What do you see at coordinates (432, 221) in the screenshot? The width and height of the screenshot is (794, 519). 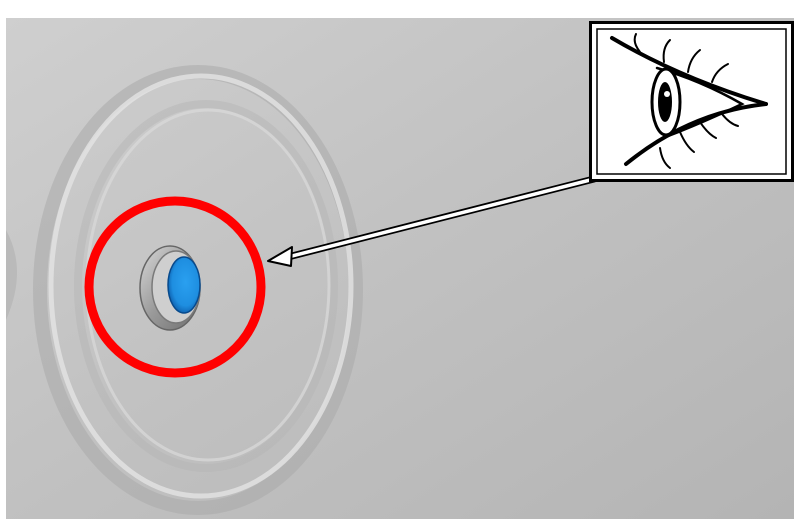 I see `callout-leader` at bounding box center [432, 221].